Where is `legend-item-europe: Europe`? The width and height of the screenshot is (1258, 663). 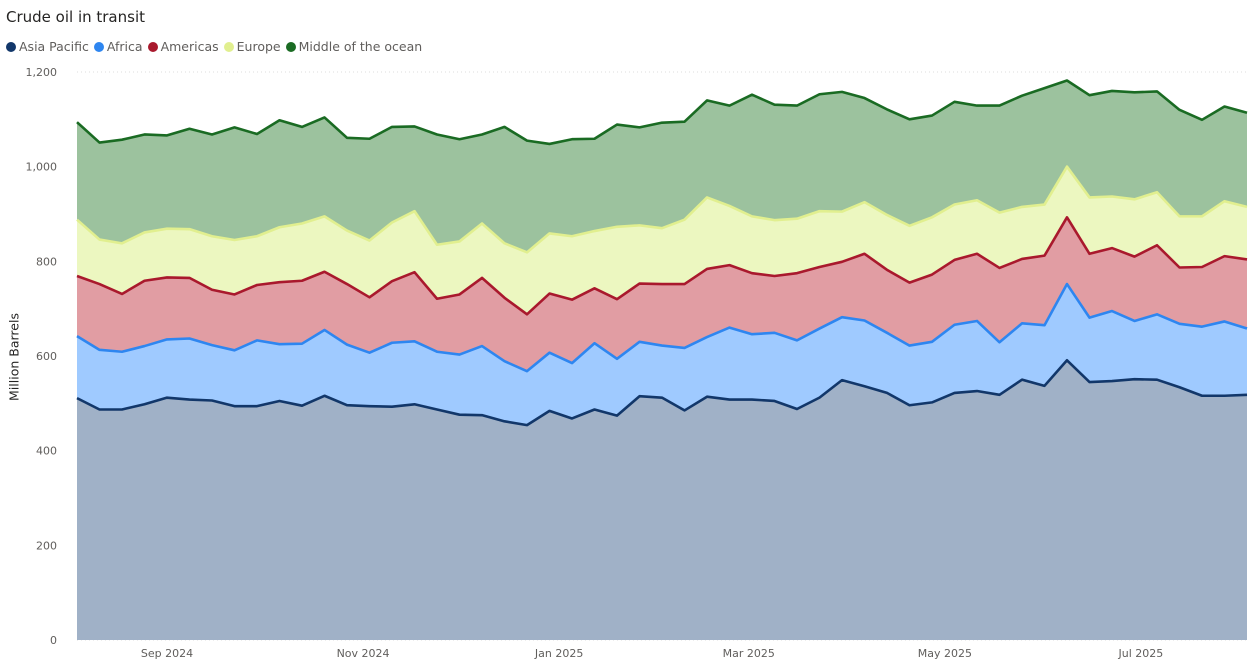 legend-item-europe: Europe is located at coordinates (252, 46).